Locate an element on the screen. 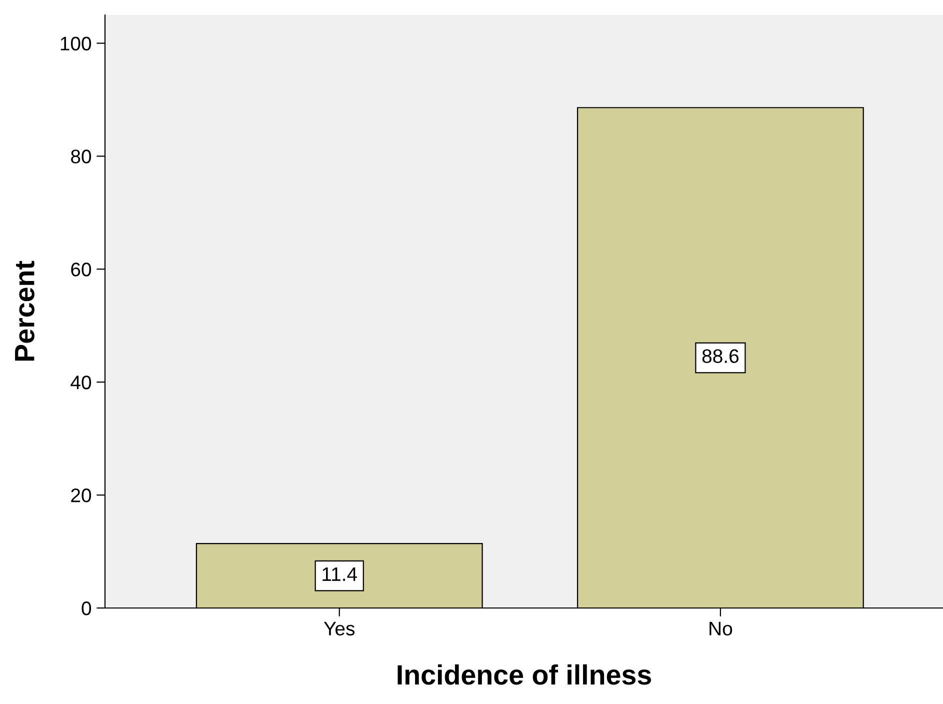 This screenshot has width=943, height=704. data-label: 88.6 is located at coordinates (720, 356).